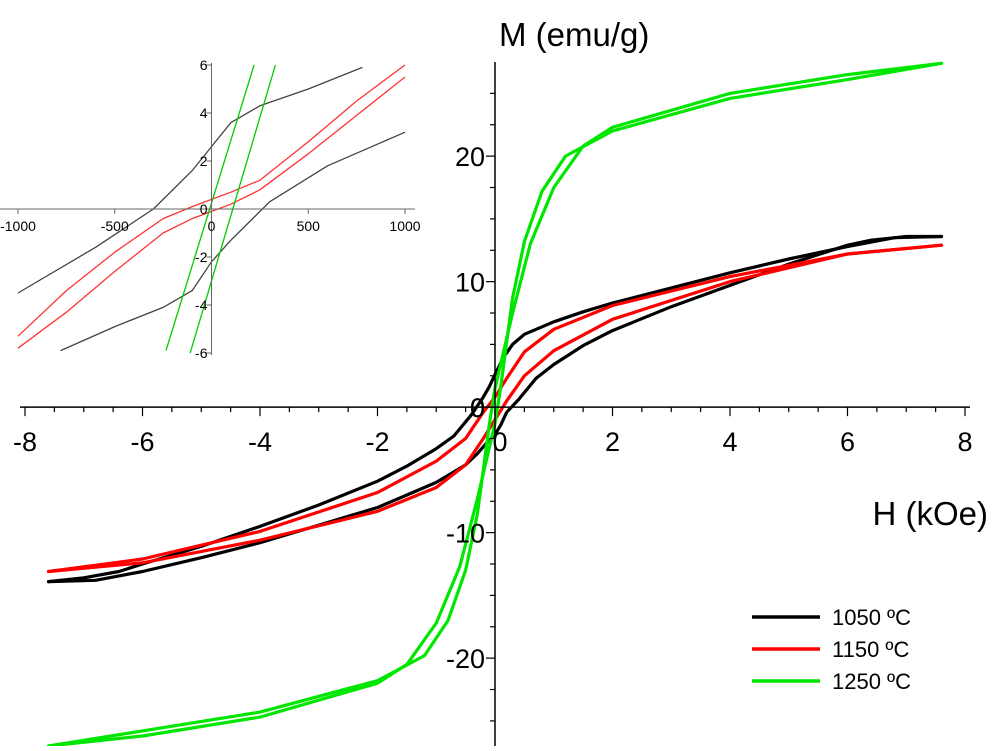 This screenshot has height=751, width=995. Describe the element at coordinates (465, 534) in the screenshot. I see `y-tick-label: -10` at that location.